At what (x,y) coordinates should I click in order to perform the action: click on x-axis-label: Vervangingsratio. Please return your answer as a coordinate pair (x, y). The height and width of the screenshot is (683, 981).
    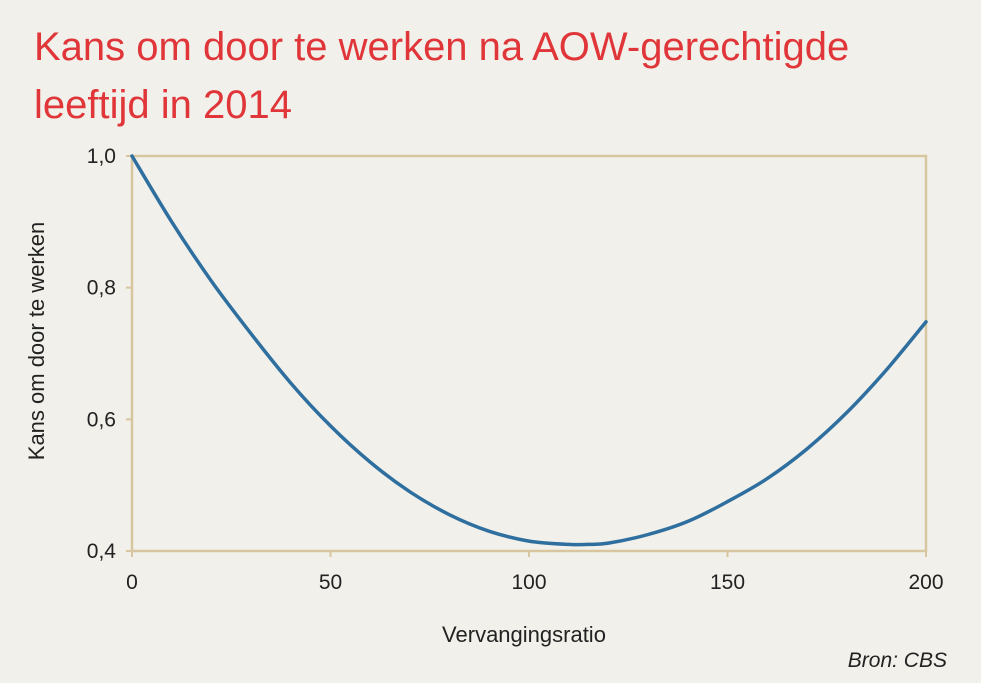
    Looking at the image, I should click on (524, 634).